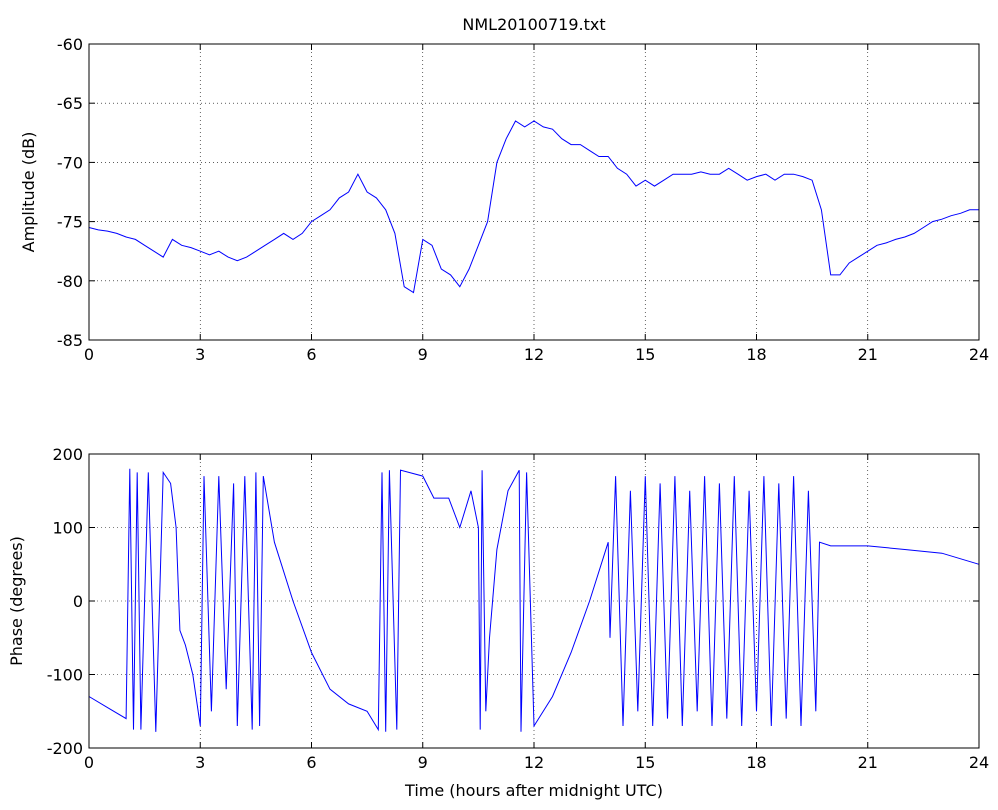  Describe the element at coordinates (65, 748) in the screenshot. I see `y-tick-label: -200` at that location.